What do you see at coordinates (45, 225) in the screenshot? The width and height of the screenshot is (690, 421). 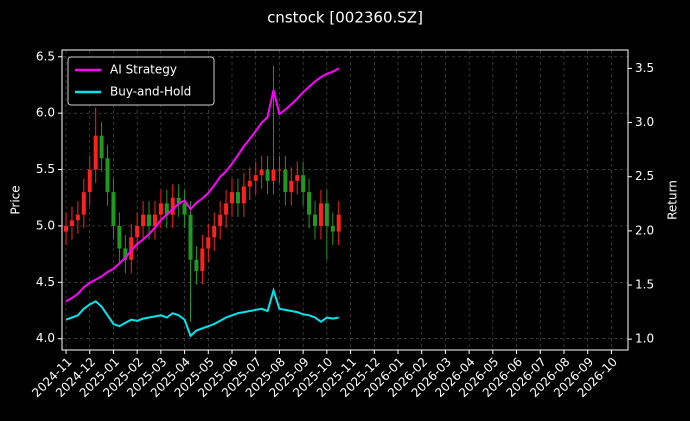 I see `y-tick-label: 5.0` at bounding box center [45, 225].